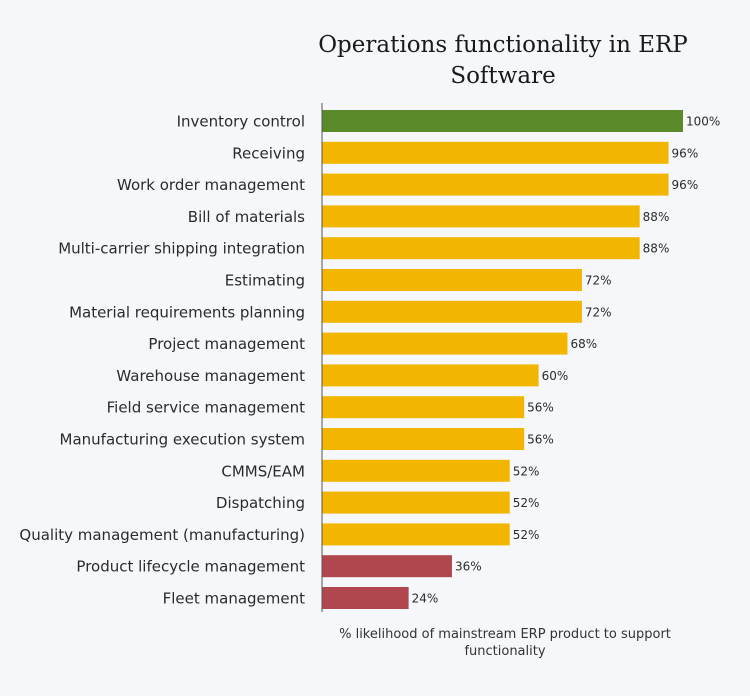 The width and height of the screenshot is (750, 696). What do you see at coordinates (182, 440) in the screenshot?
I see `y-tick-label: Manufacturing execution system` at bounding box center [182, 440].